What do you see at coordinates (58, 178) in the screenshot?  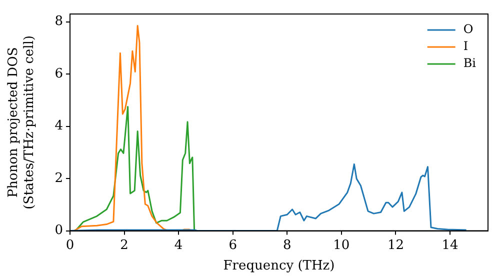 I see `y-tick-label: 2` at bounding box center [58, 178].